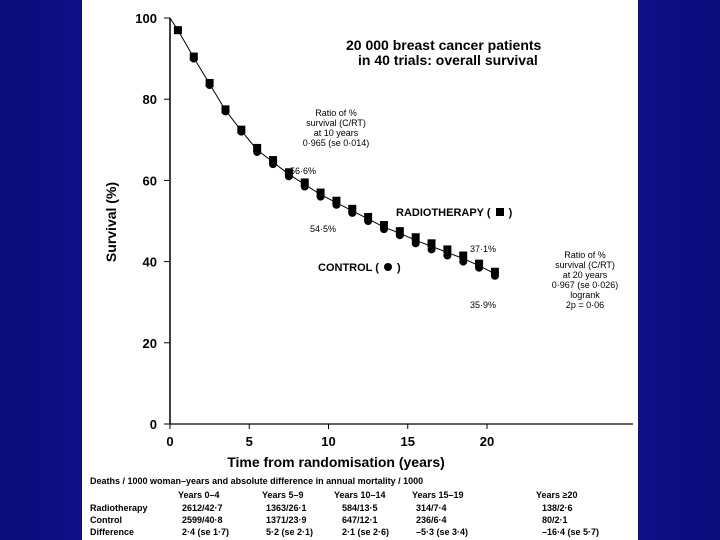 The width and height of the screenshot is (720, 540). I want to click on legend-control-close: ), so click(399, 268).